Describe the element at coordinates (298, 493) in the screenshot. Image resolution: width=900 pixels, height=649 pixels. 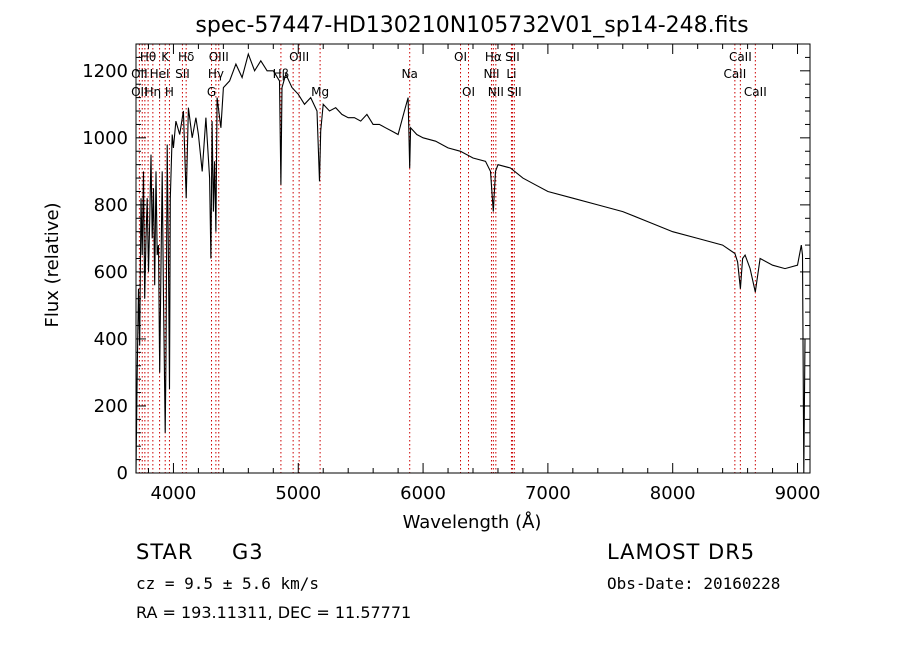
I see `x-tick-label: 5000` at that location.